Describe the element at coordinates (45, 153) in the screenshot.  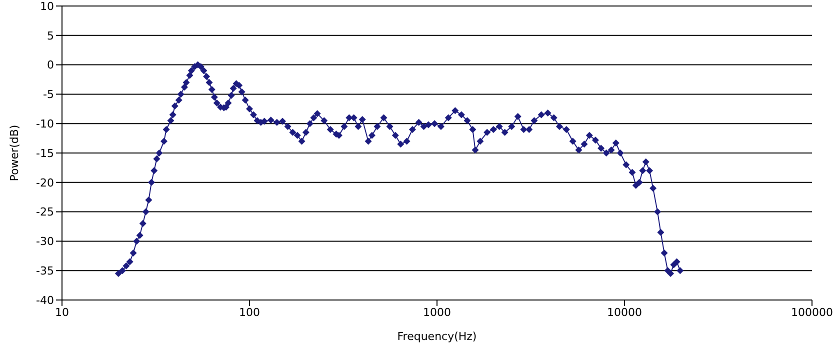
I see `y-tick-label: -15` at that location.